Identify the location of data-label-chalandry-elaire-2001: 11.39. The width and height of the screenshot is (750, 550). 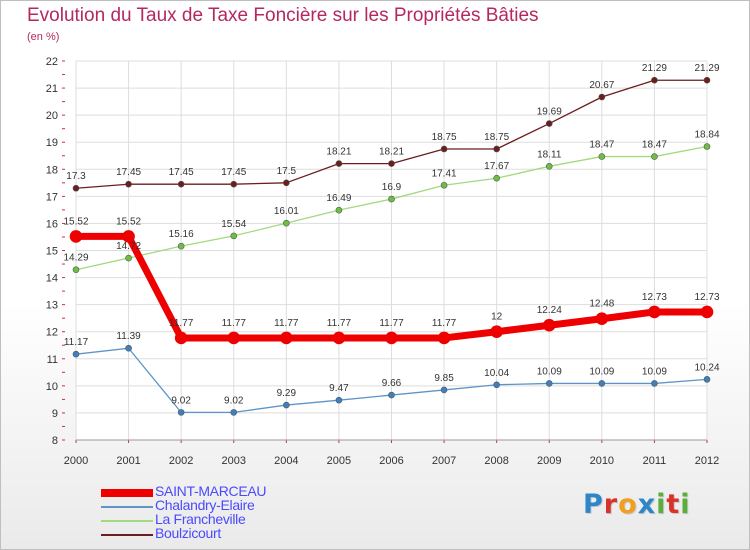
(128, 336).